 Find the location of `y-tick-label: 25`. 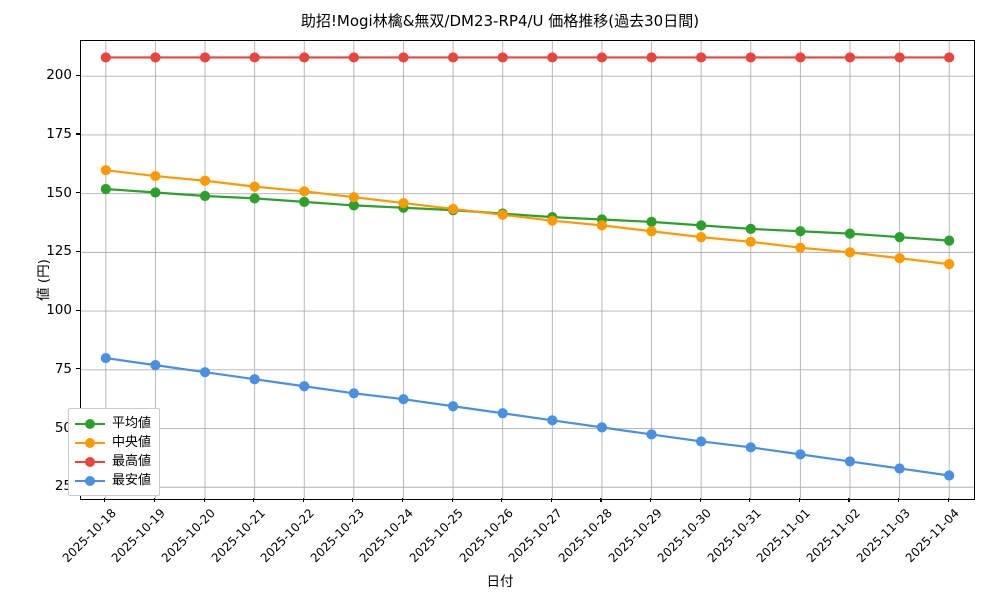

y-tick-label: 25 is located at coordinates (63, 486).